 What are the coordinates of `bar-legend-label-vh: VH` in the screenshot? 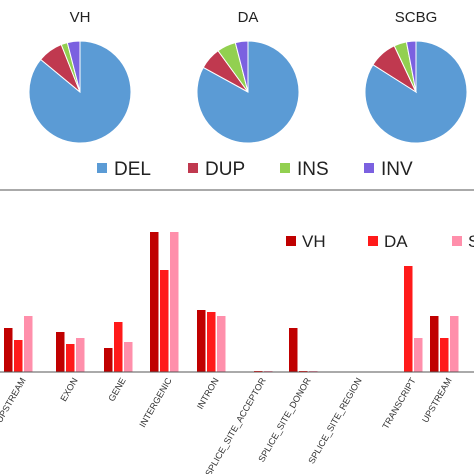 It's located at (314, 241).